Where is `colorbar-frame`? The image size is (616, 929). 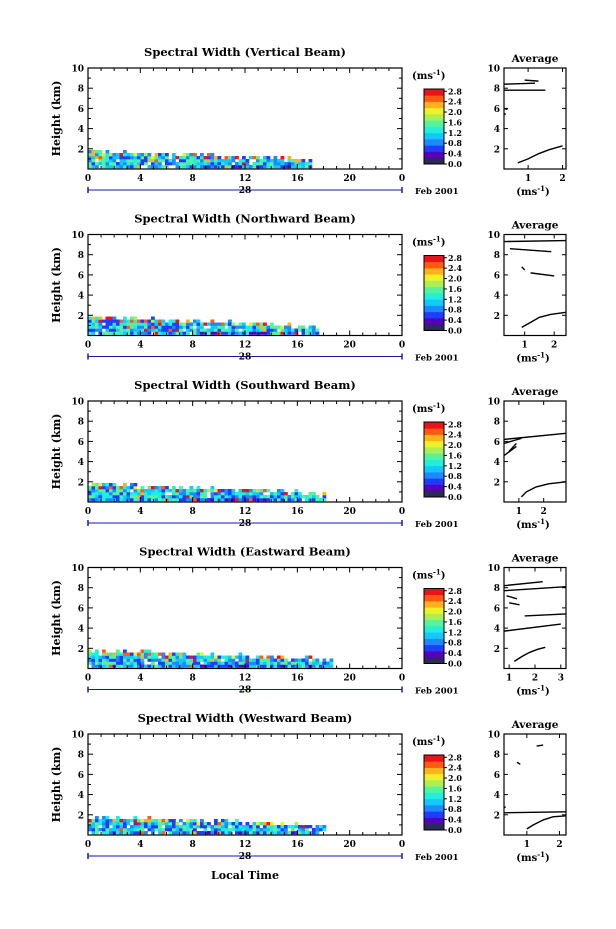 colorbar-frame is located at coordinates (434, 626).